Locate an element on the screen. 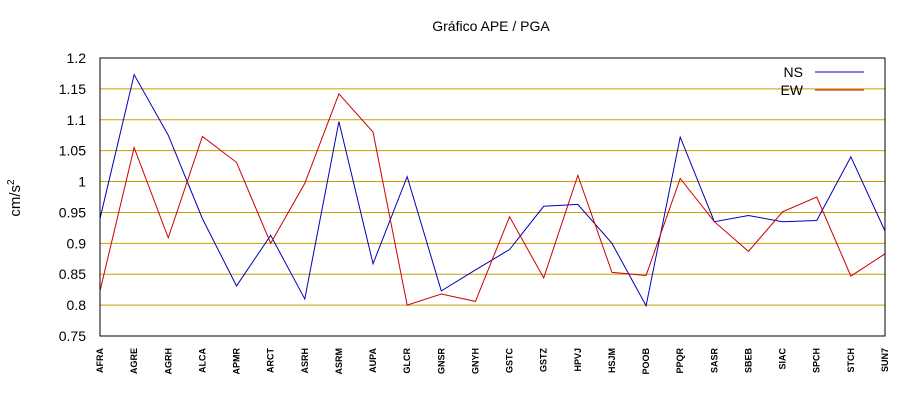  y-tick-label: 1.2 is located at coordinates (77, 58).